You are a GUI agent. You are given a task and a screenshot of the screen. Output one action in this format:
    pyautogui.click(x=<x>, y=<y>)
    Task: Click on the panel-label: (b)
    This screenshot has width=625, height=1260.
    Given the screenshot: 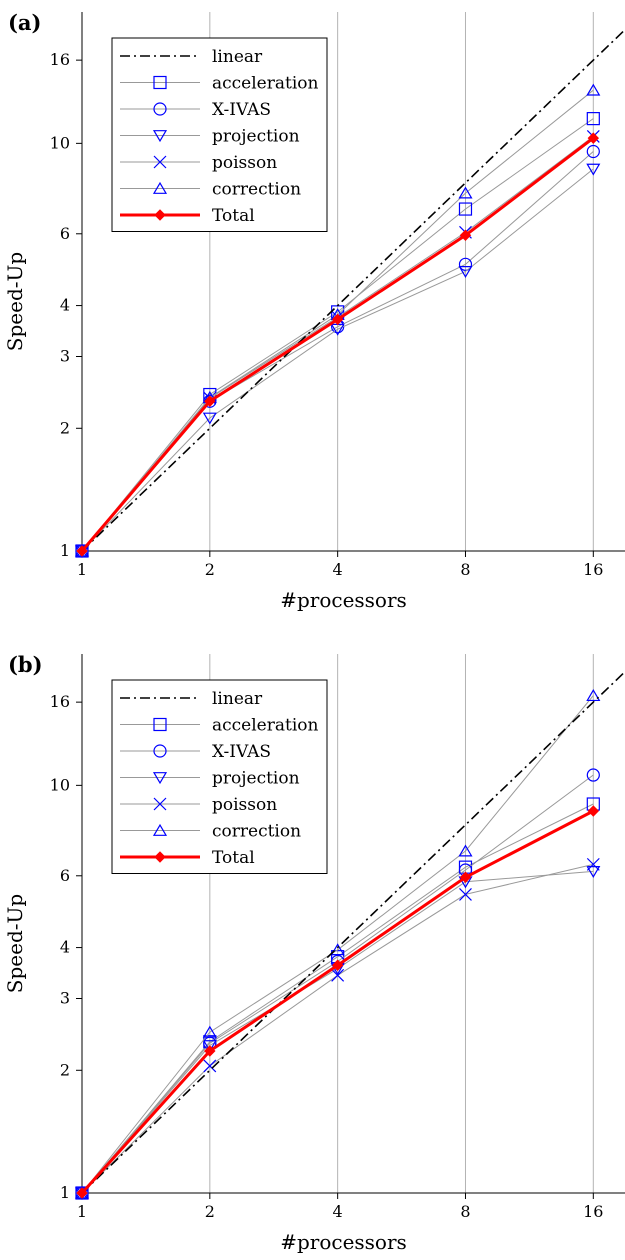 What is the action you would take?
    pyautogui.click(x=25, y=664)
    